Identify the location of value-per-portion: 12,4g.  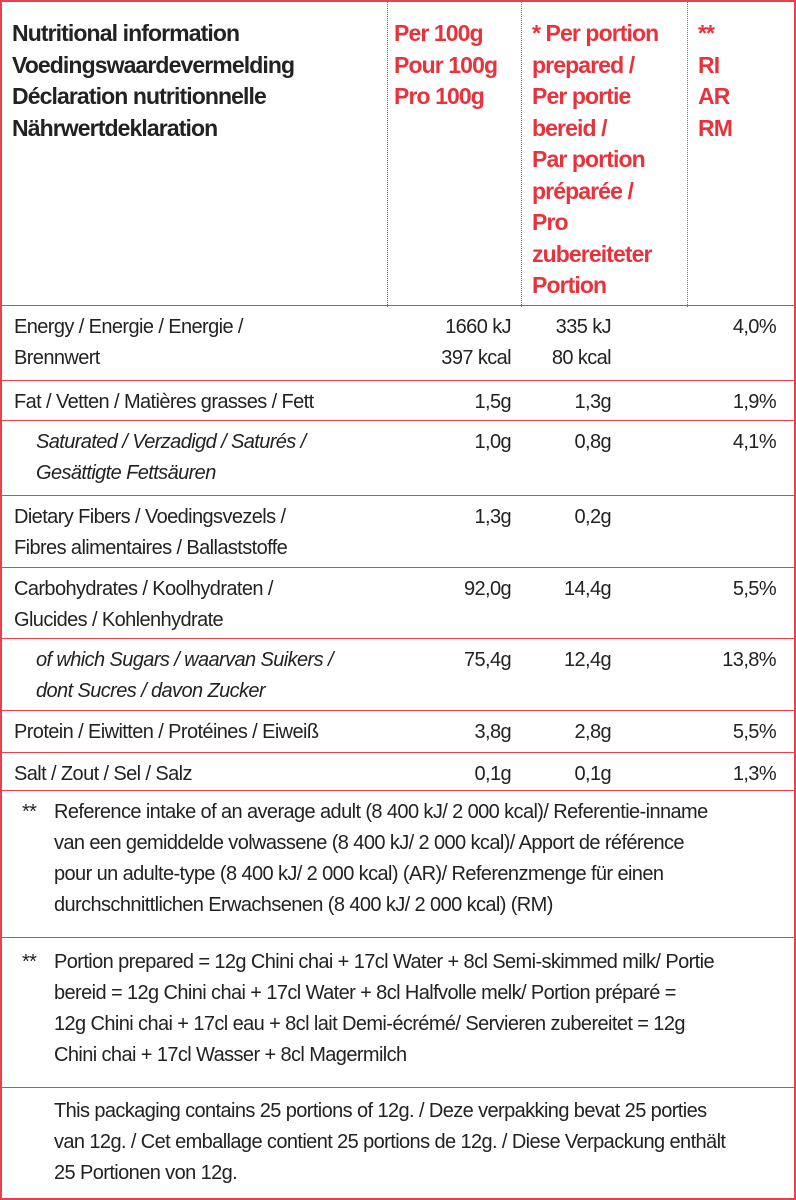
(587, 660).